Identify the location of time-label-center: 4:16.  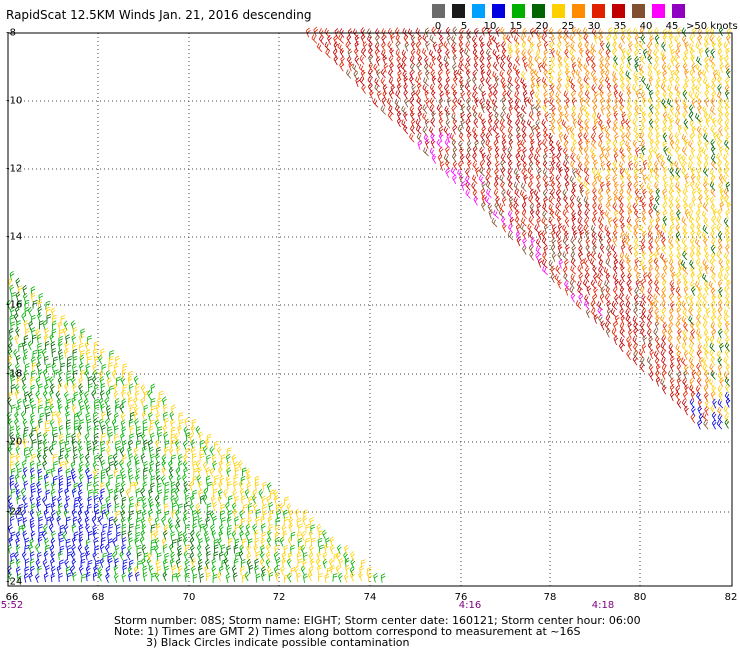
(470, 605).